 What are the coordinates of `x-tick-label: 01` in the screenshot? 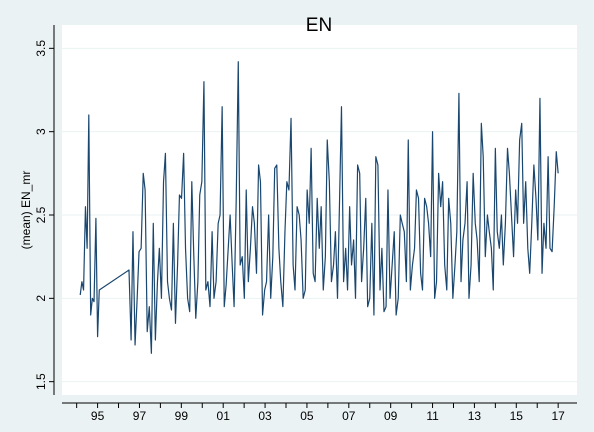 It's located at (224, 416).